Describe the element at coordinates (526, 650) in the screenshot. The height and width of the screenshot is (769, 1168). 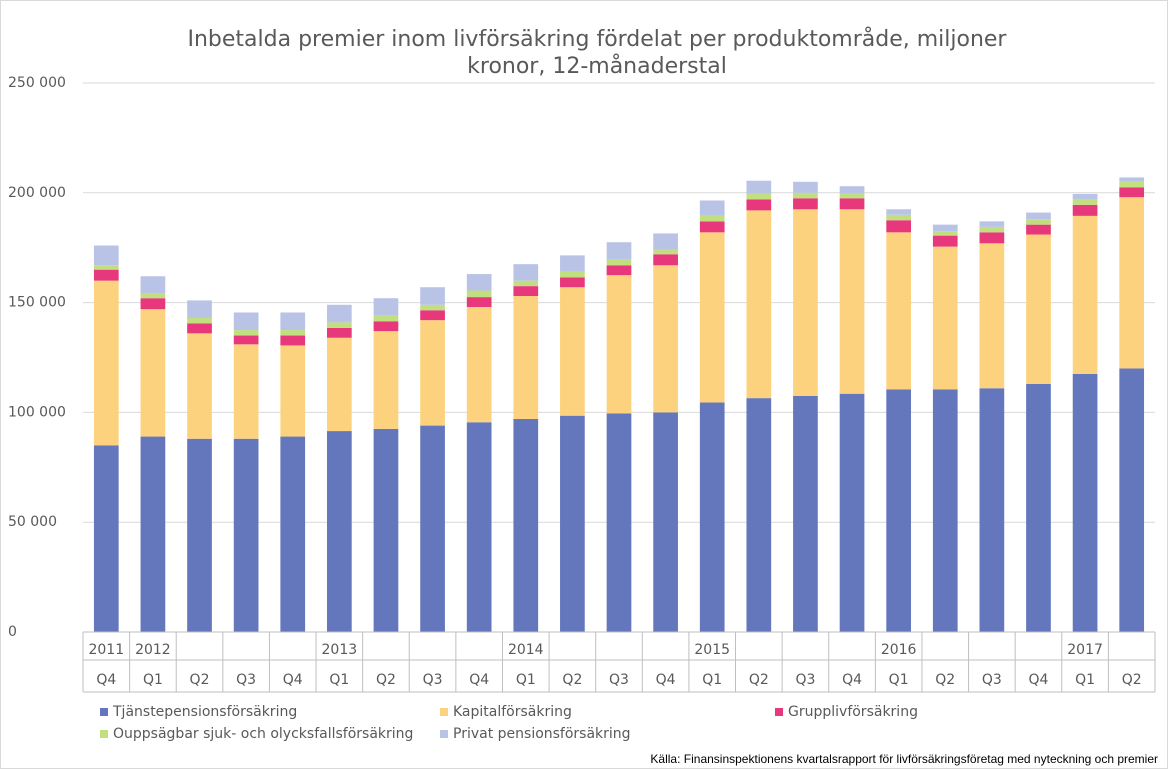
I see `year-label: 2014` at that location.